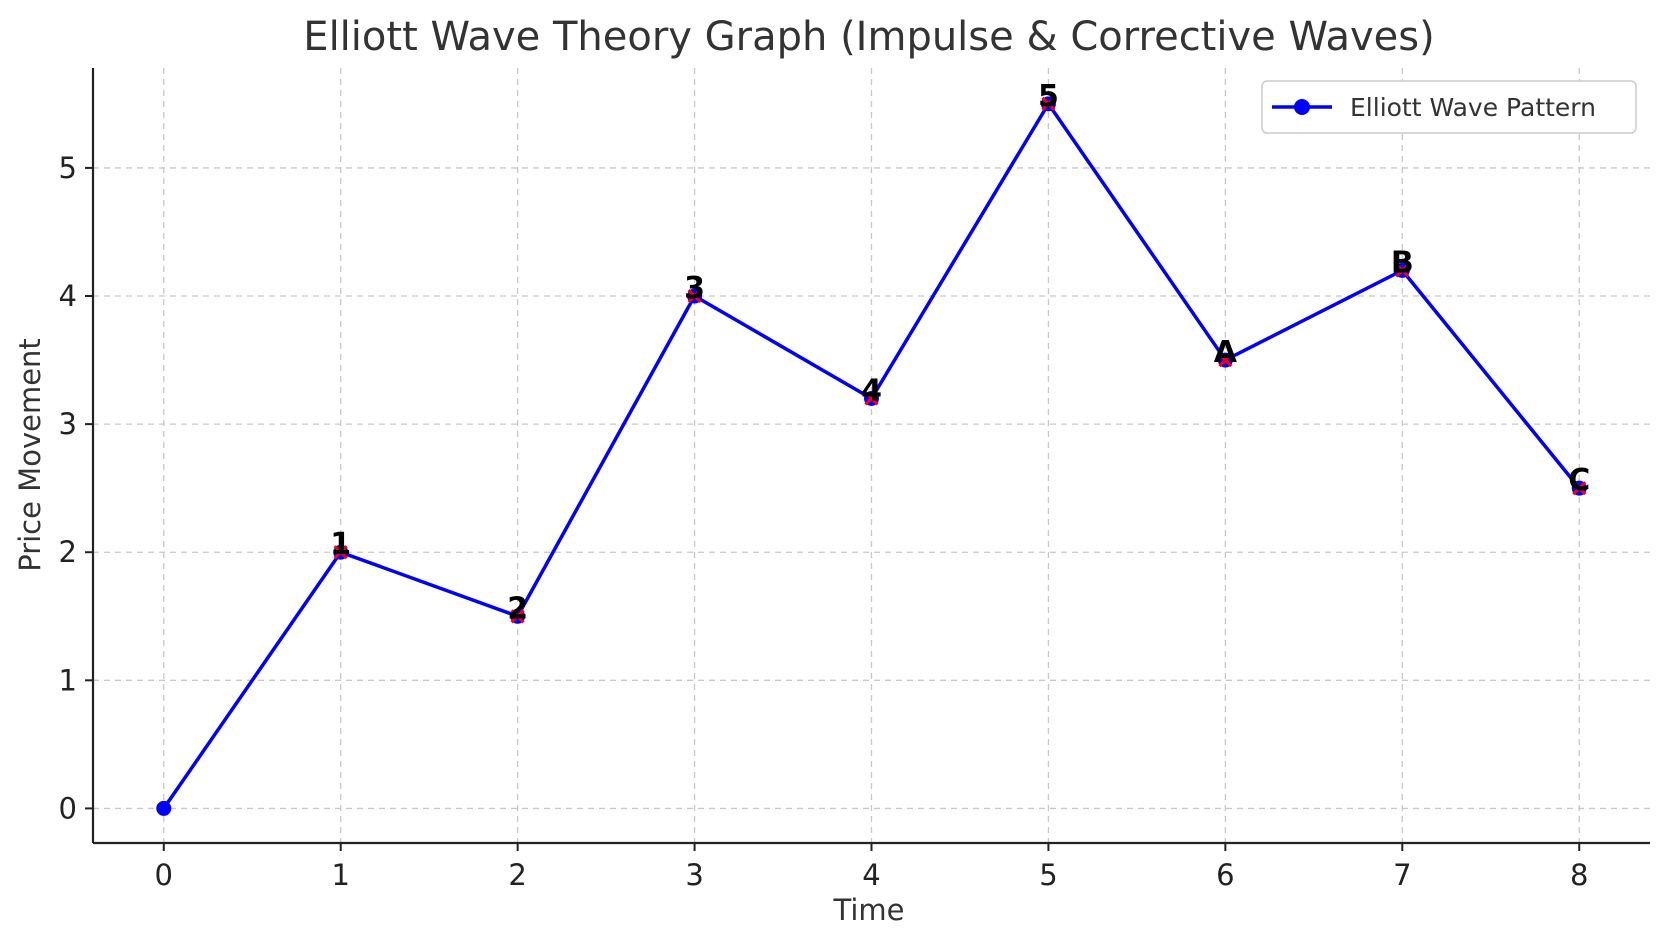  What do you see at coordinates (1473, 107) in the screenshot?
I see `legend-label: Elliott Wave Pattern` at bounding box center [1473, 107].